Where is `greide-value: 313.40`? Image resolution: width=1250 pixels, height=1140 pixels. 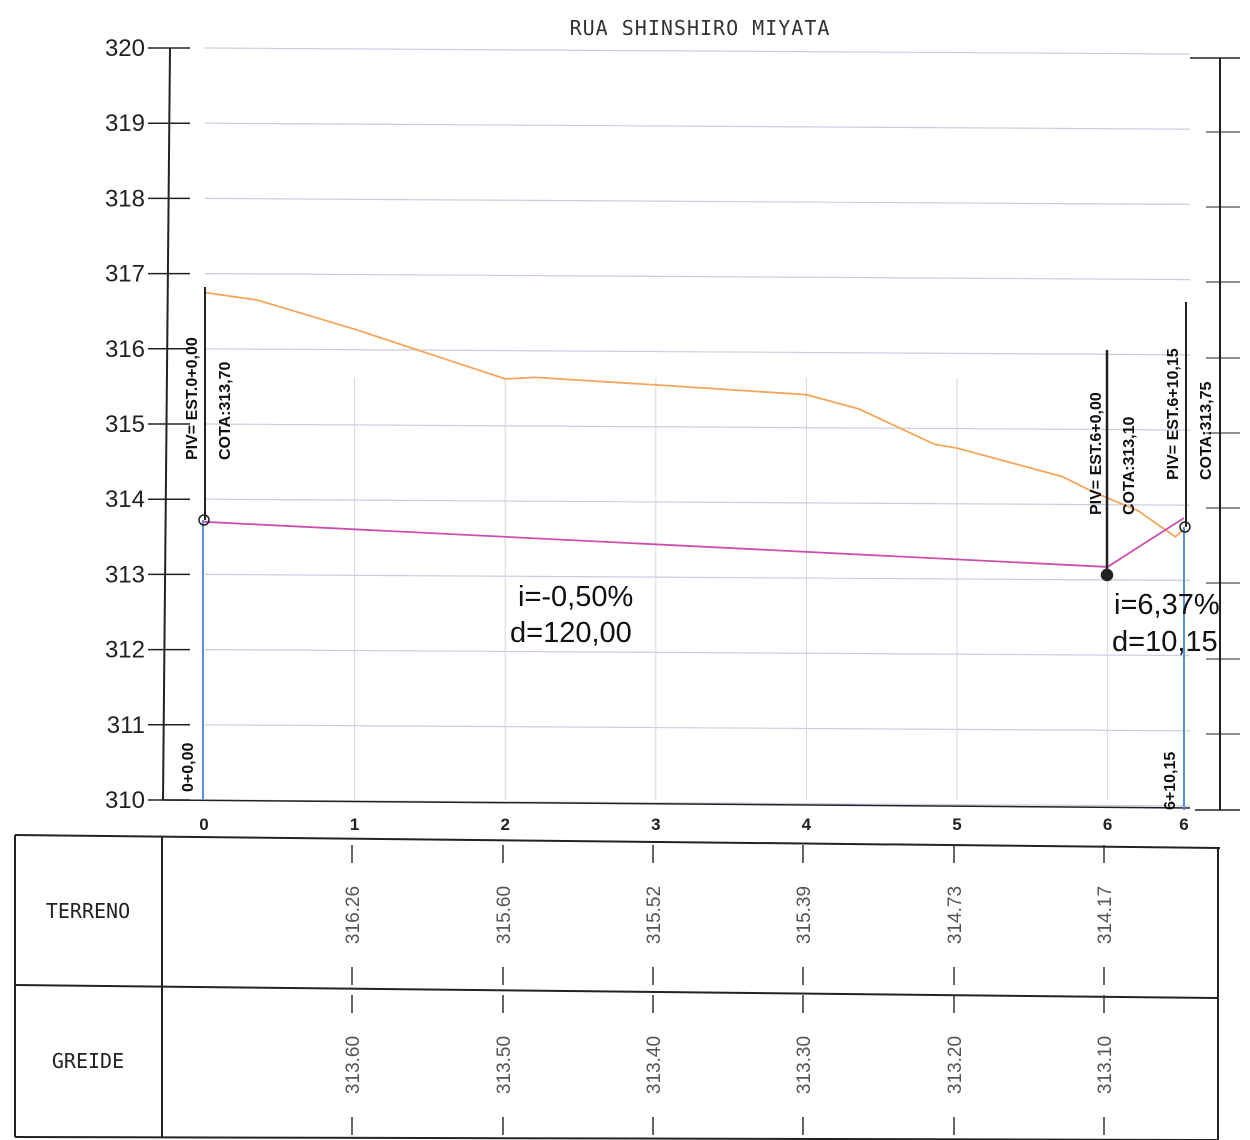
greide-value: 313.40 is located at coordinates (654, 1065).